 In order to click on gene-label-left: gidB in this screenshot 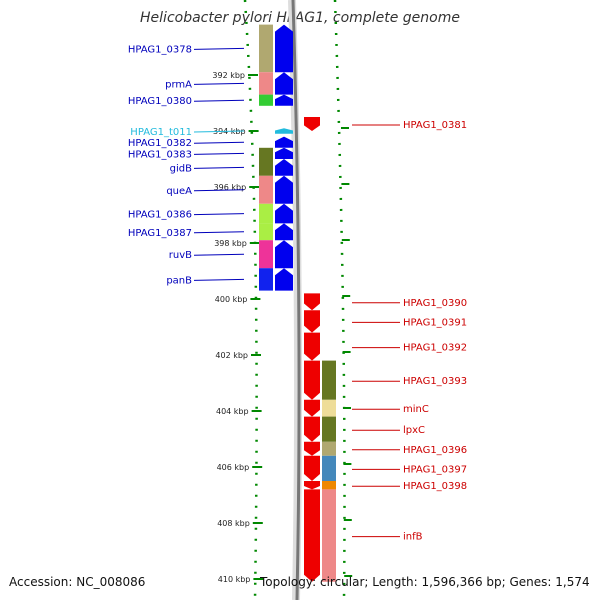, I will do `click(181, 168)`.